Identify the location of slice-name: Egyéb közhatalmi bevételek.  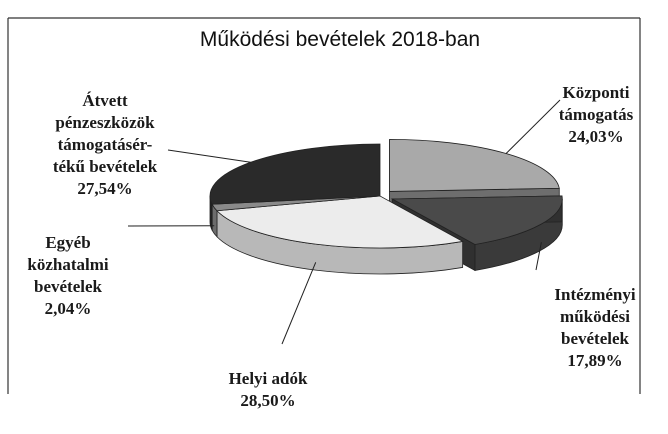
(67, 264).